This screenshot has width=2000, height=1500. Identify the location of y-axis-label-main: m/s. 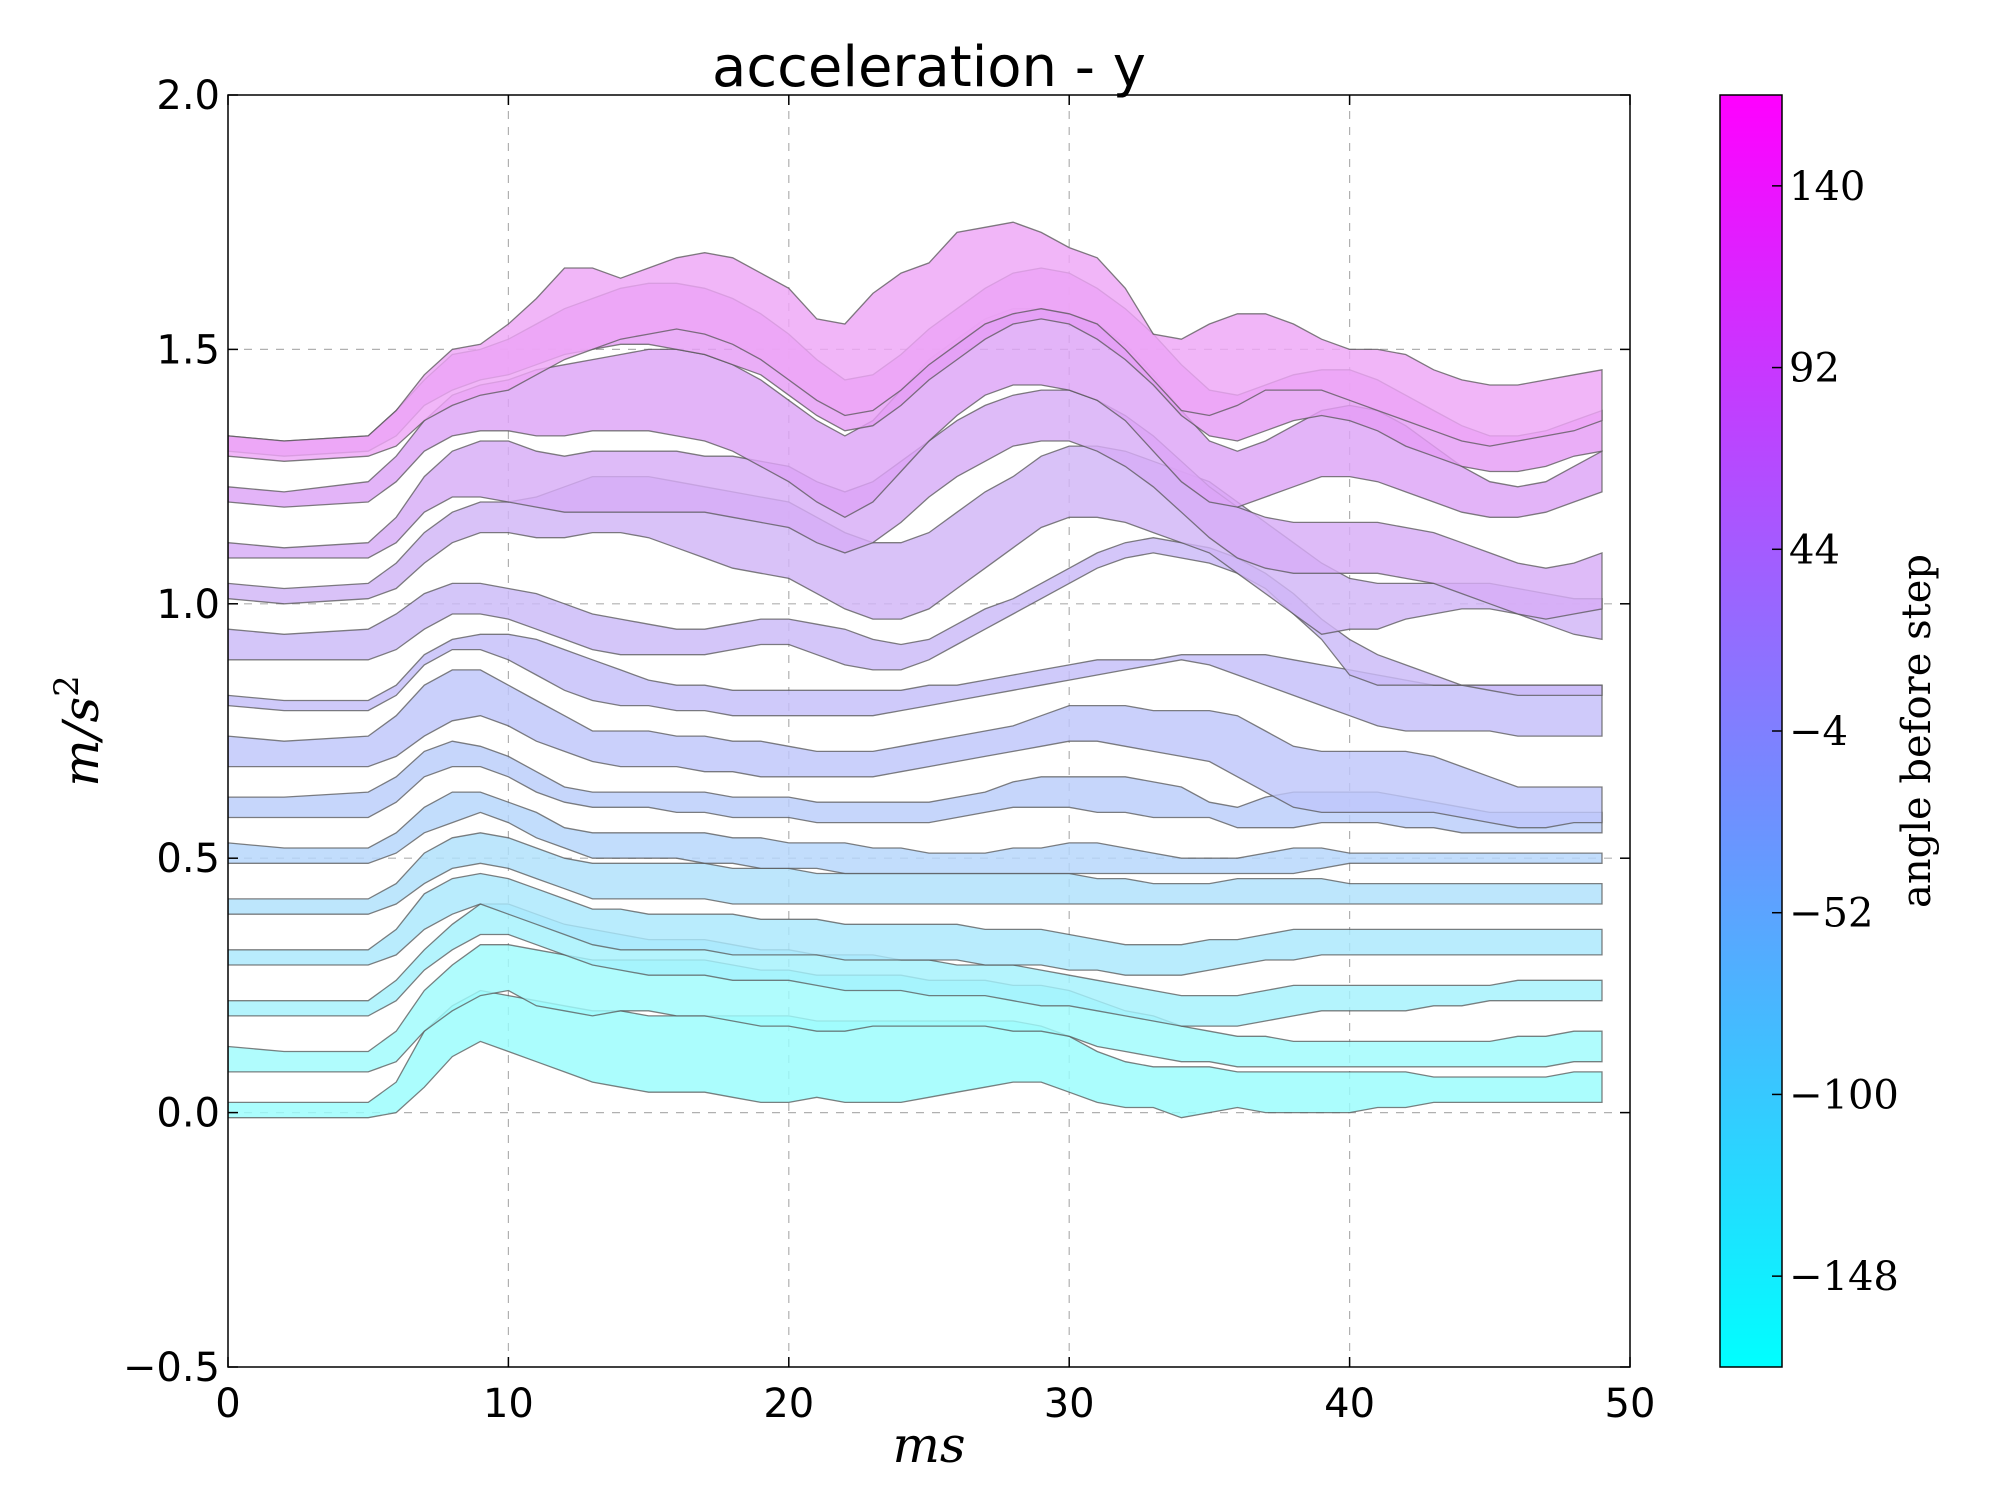
(81, 742).